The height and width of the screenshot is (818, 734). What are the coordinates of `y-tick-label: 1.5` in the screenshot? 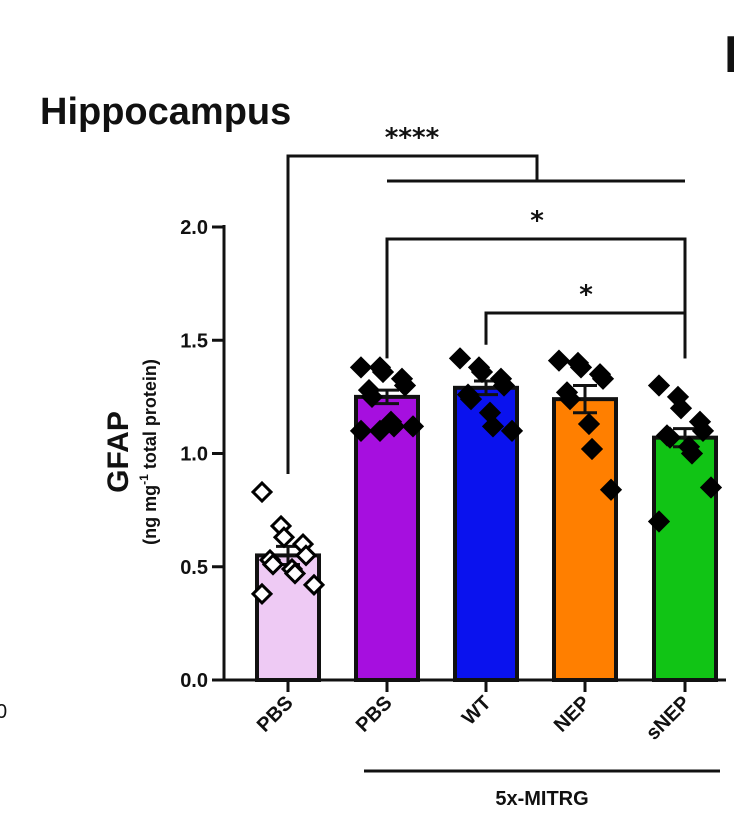 It's located at (194, 341).